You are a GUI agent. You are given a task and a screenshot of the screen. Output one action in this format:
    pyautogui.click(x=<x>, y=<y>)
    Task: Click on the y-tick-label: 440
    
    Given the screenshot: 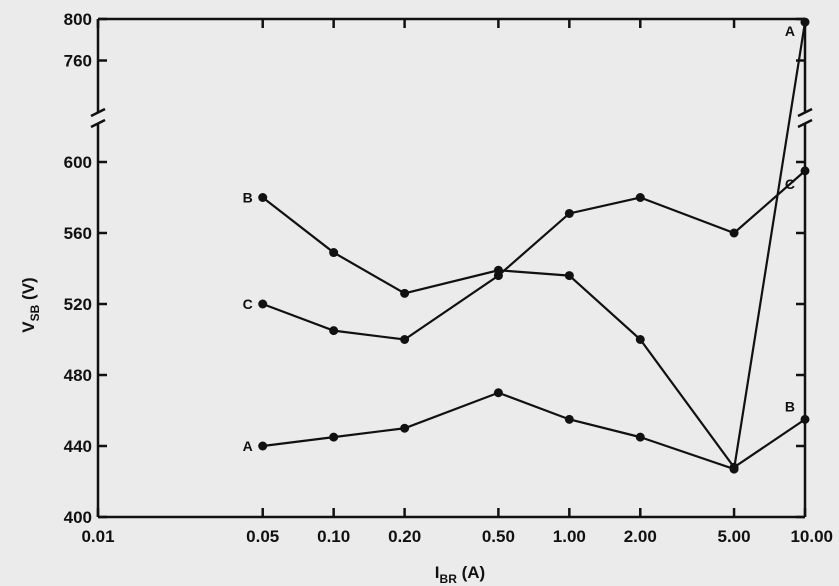 What is the action you would take?
    pyautogui.click(x=78, y=446)
    